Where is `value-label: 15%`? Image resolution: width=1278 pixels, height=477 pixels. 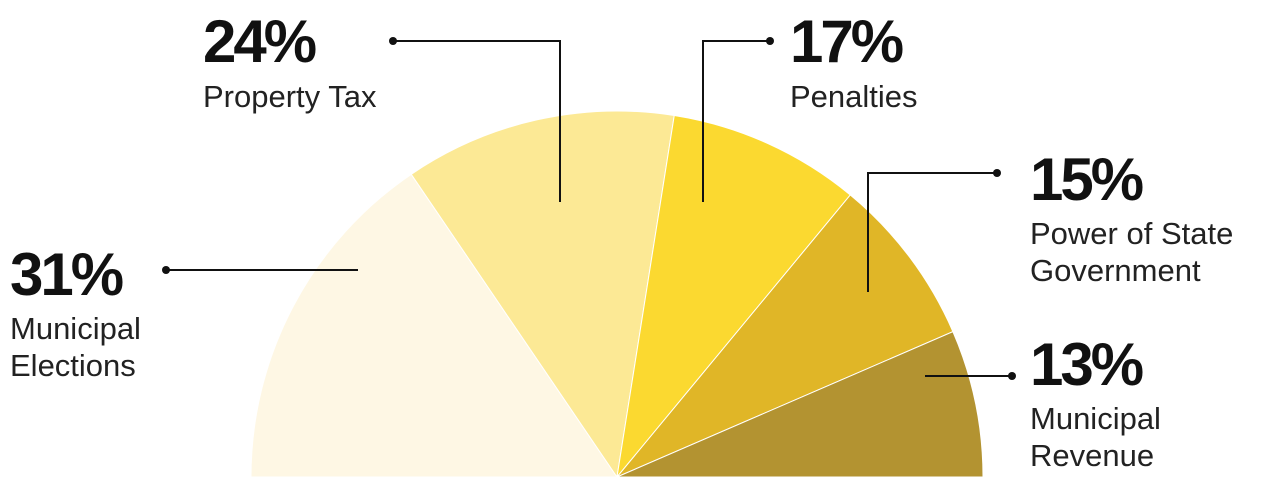 value-label: 15% is located at coordinates (1087, 179).